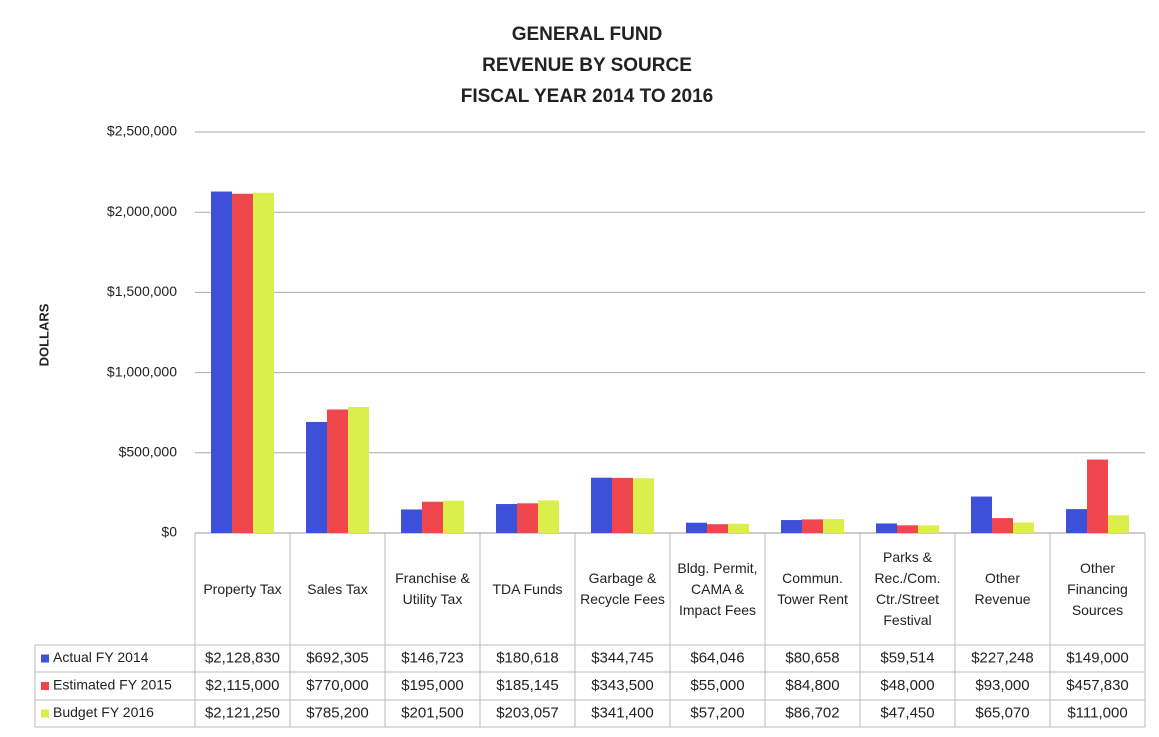 The height and width of the screenshot is (737, 1159). What do you see at coordinates (337, 588) in the screenshot?
I see `category-label: Sales Tax` at bounding box center [337, 588].